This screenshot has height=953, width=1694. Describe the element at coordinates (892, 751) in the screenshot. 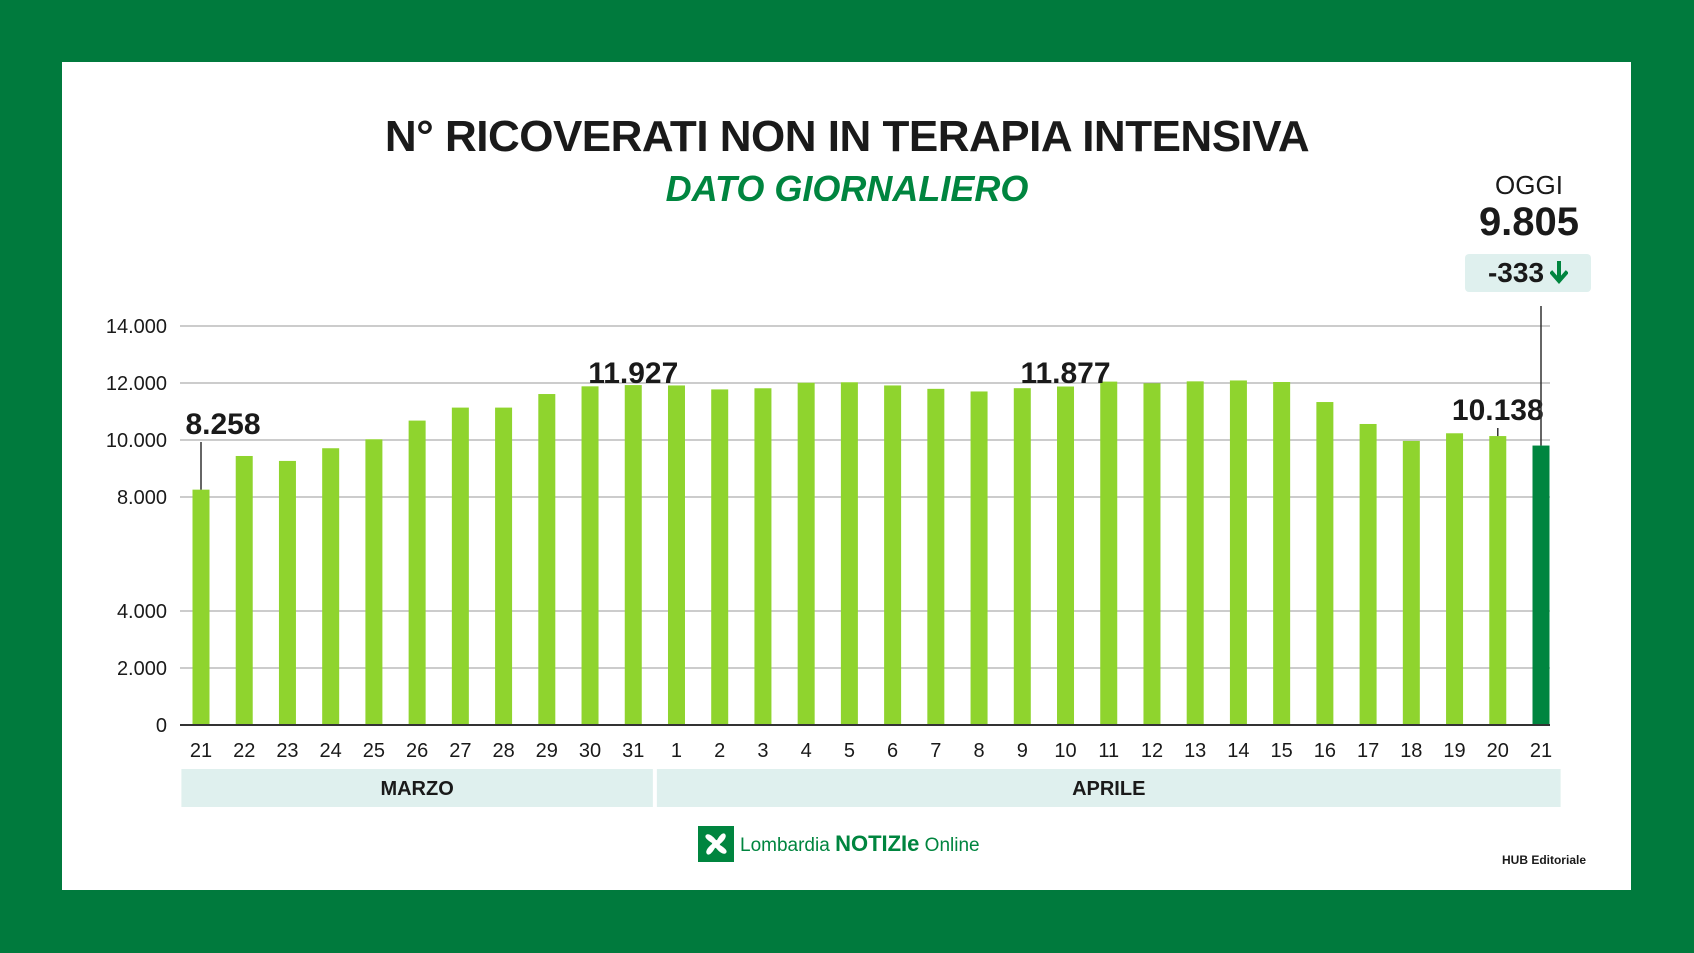

I see `x-tick-label: 6` at that location.